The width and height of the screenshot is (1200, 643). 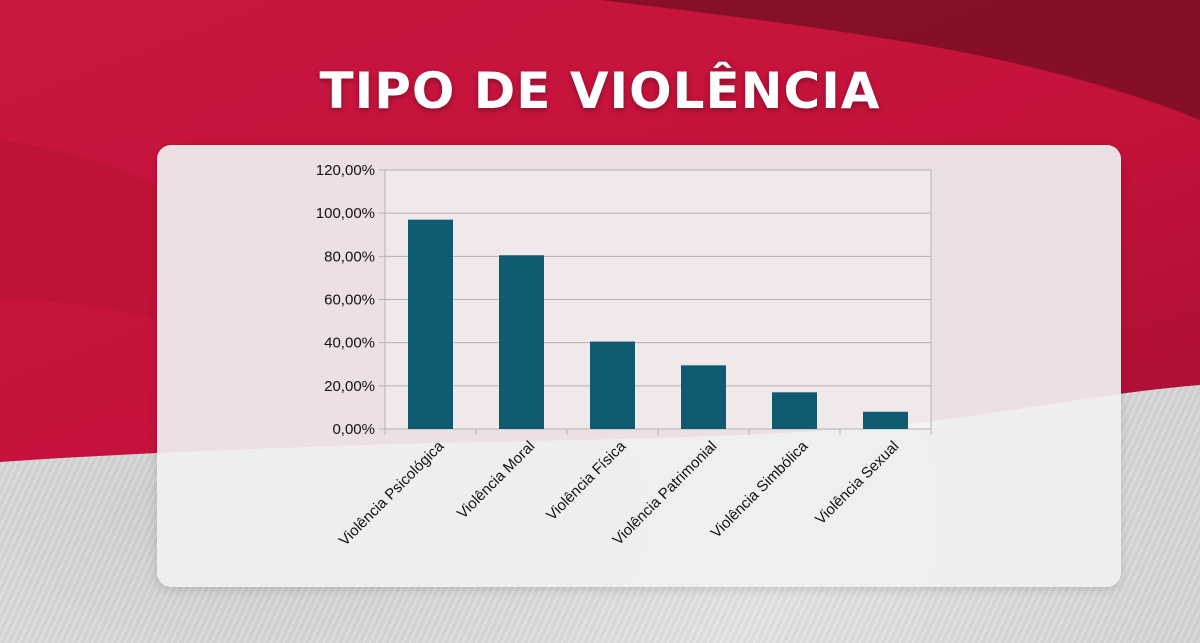 I want to click on y-tick-label: 80,00%, so click(x=349, y=256).